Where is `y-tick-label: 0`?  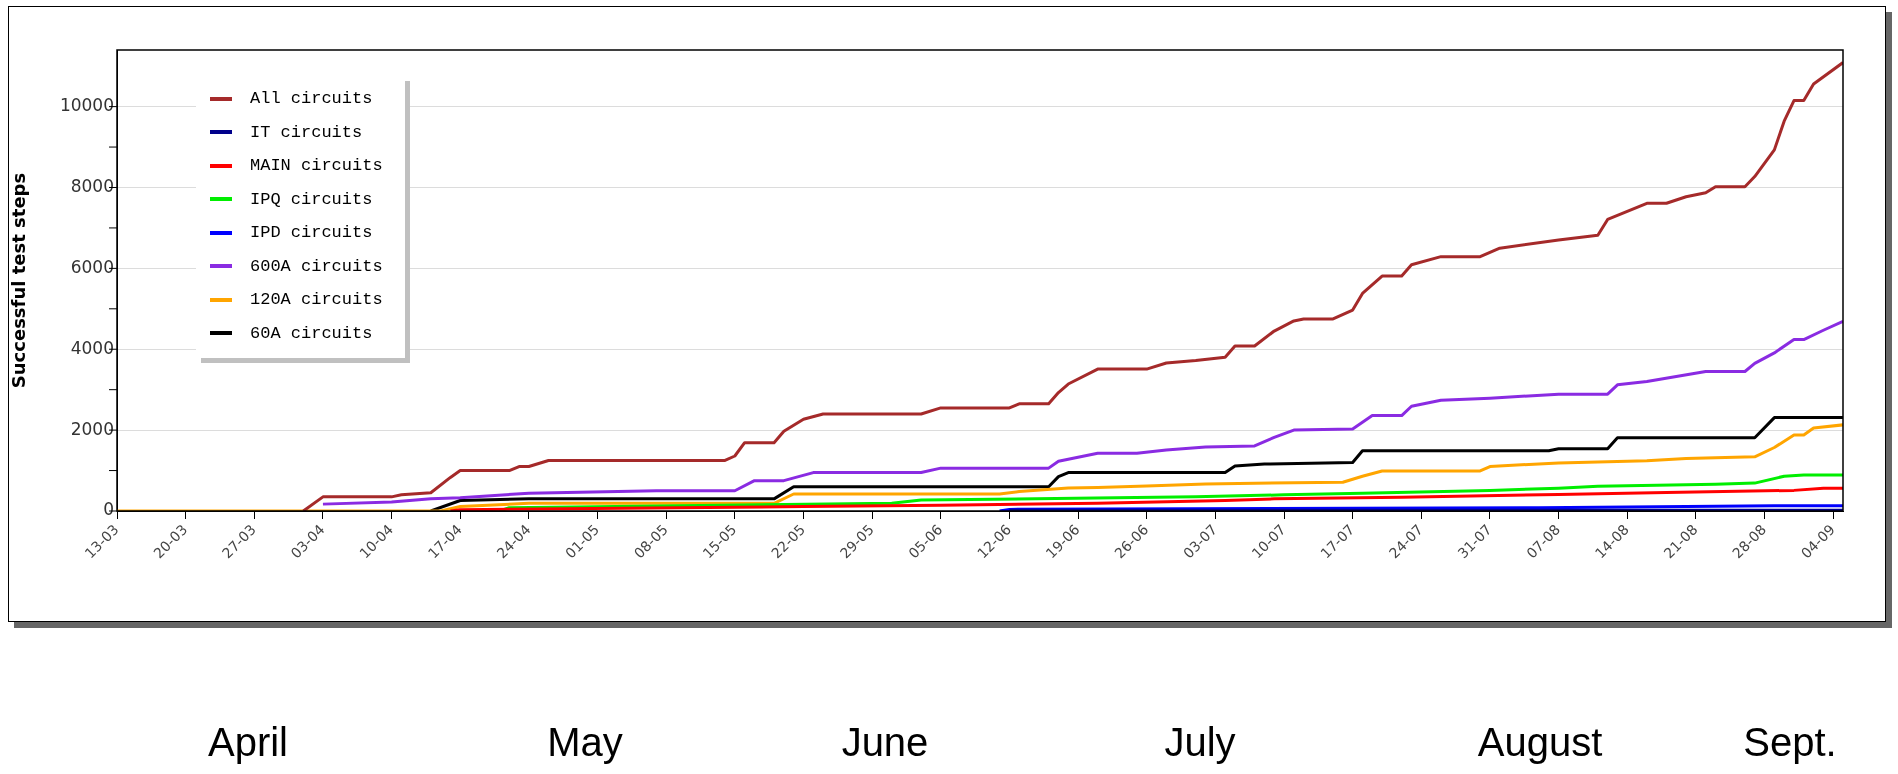
y-tick-label: 0 is located at coordinates (108, 509).